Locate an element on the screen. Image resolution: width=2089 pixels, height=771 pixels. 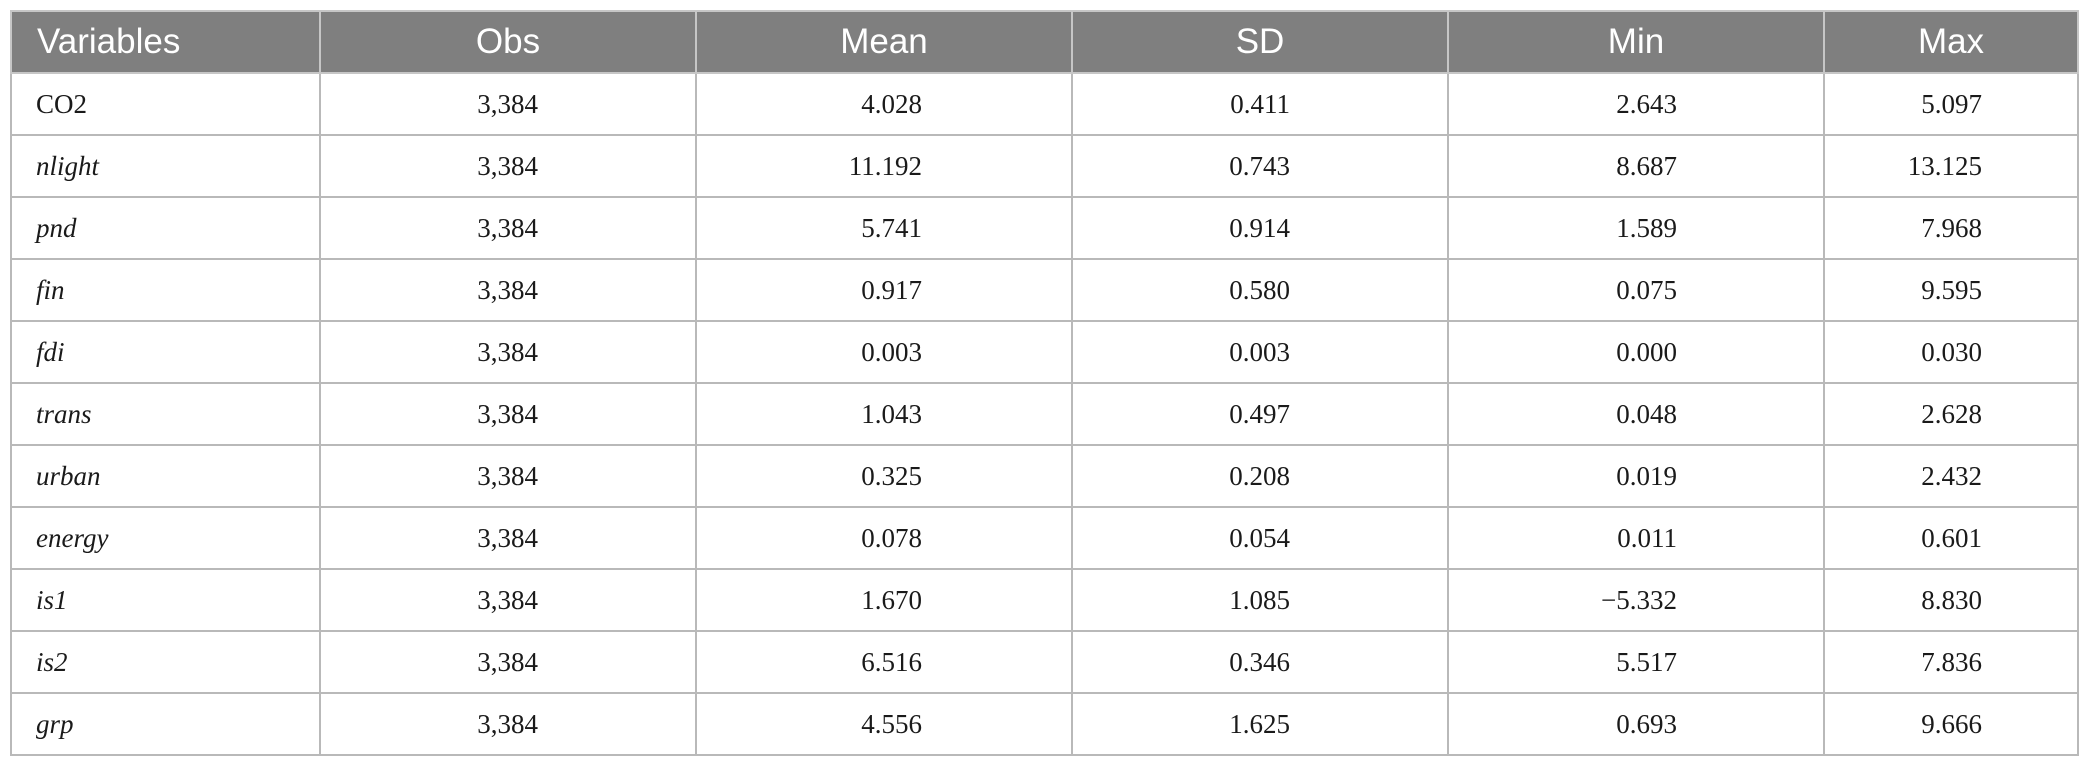
cell-max: 2.628 is located at coordinates (1951, 414).